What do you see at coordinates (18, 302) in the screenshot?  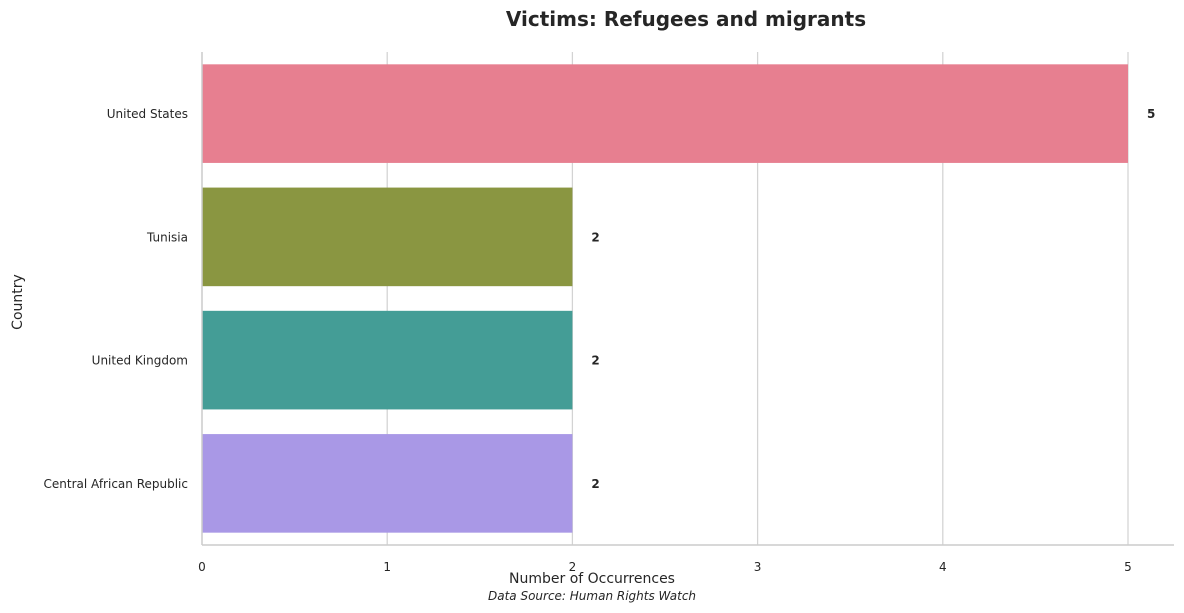 I see `y-axis-label: Country` at bounding box center [18, 302].